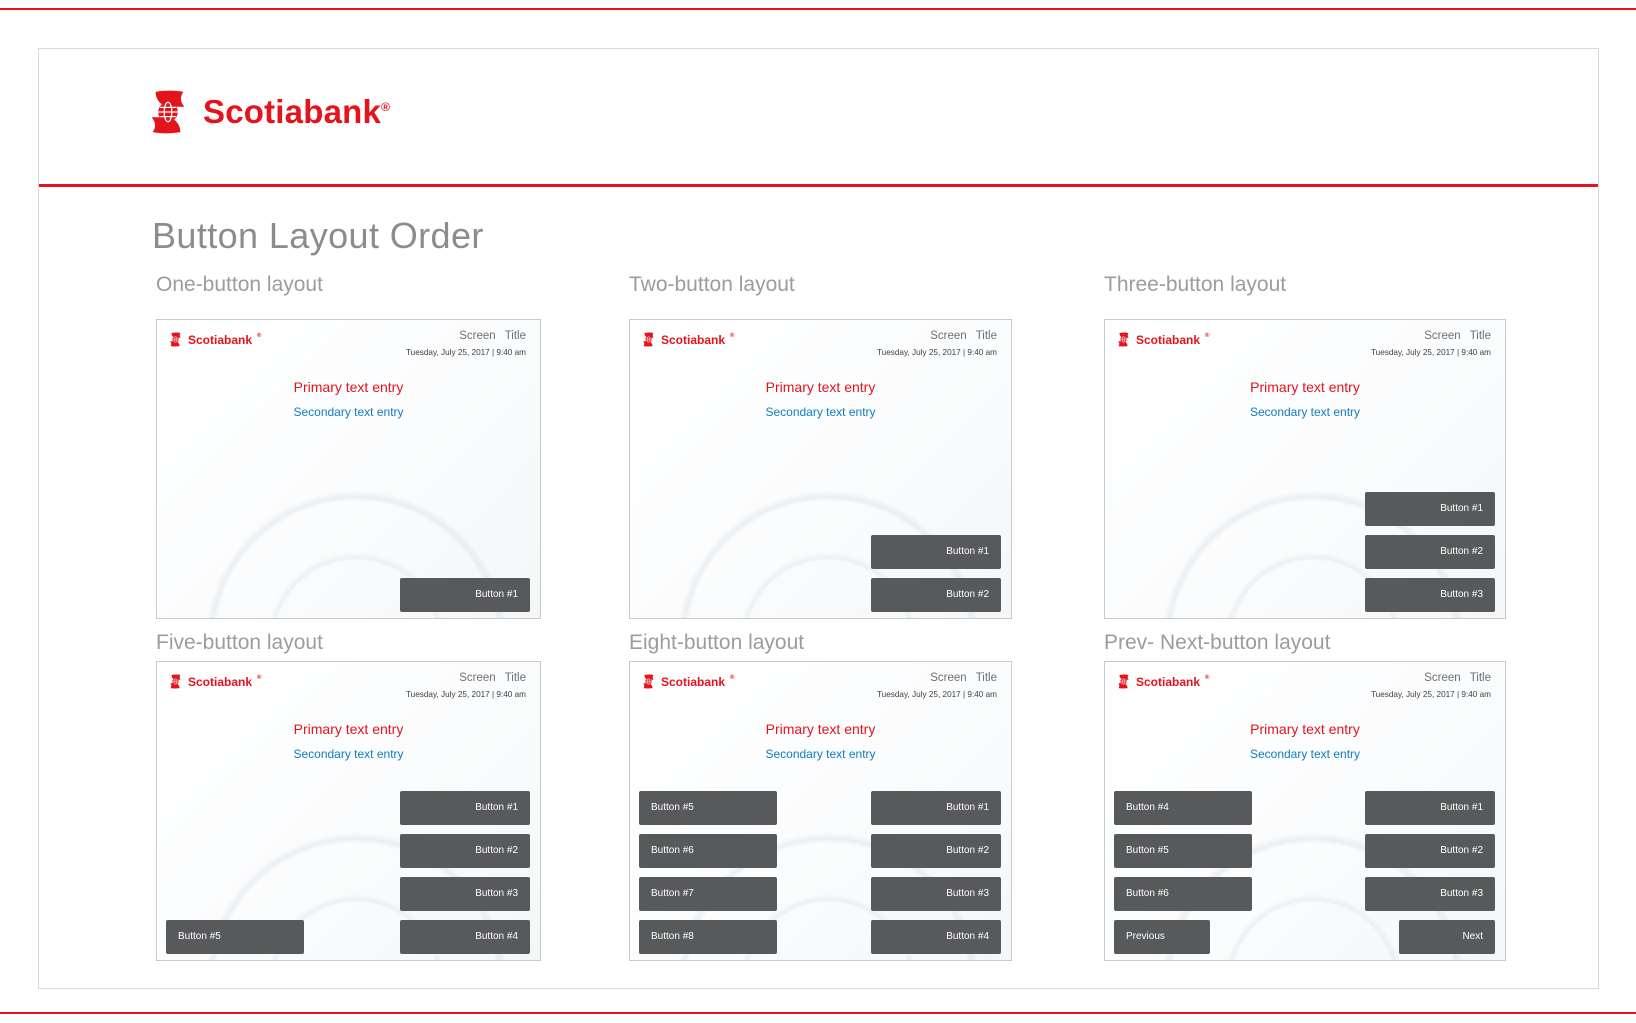 This screenshot has width=1636, height=1023. I want to click on button-7: Button #7, so click(708, 894).